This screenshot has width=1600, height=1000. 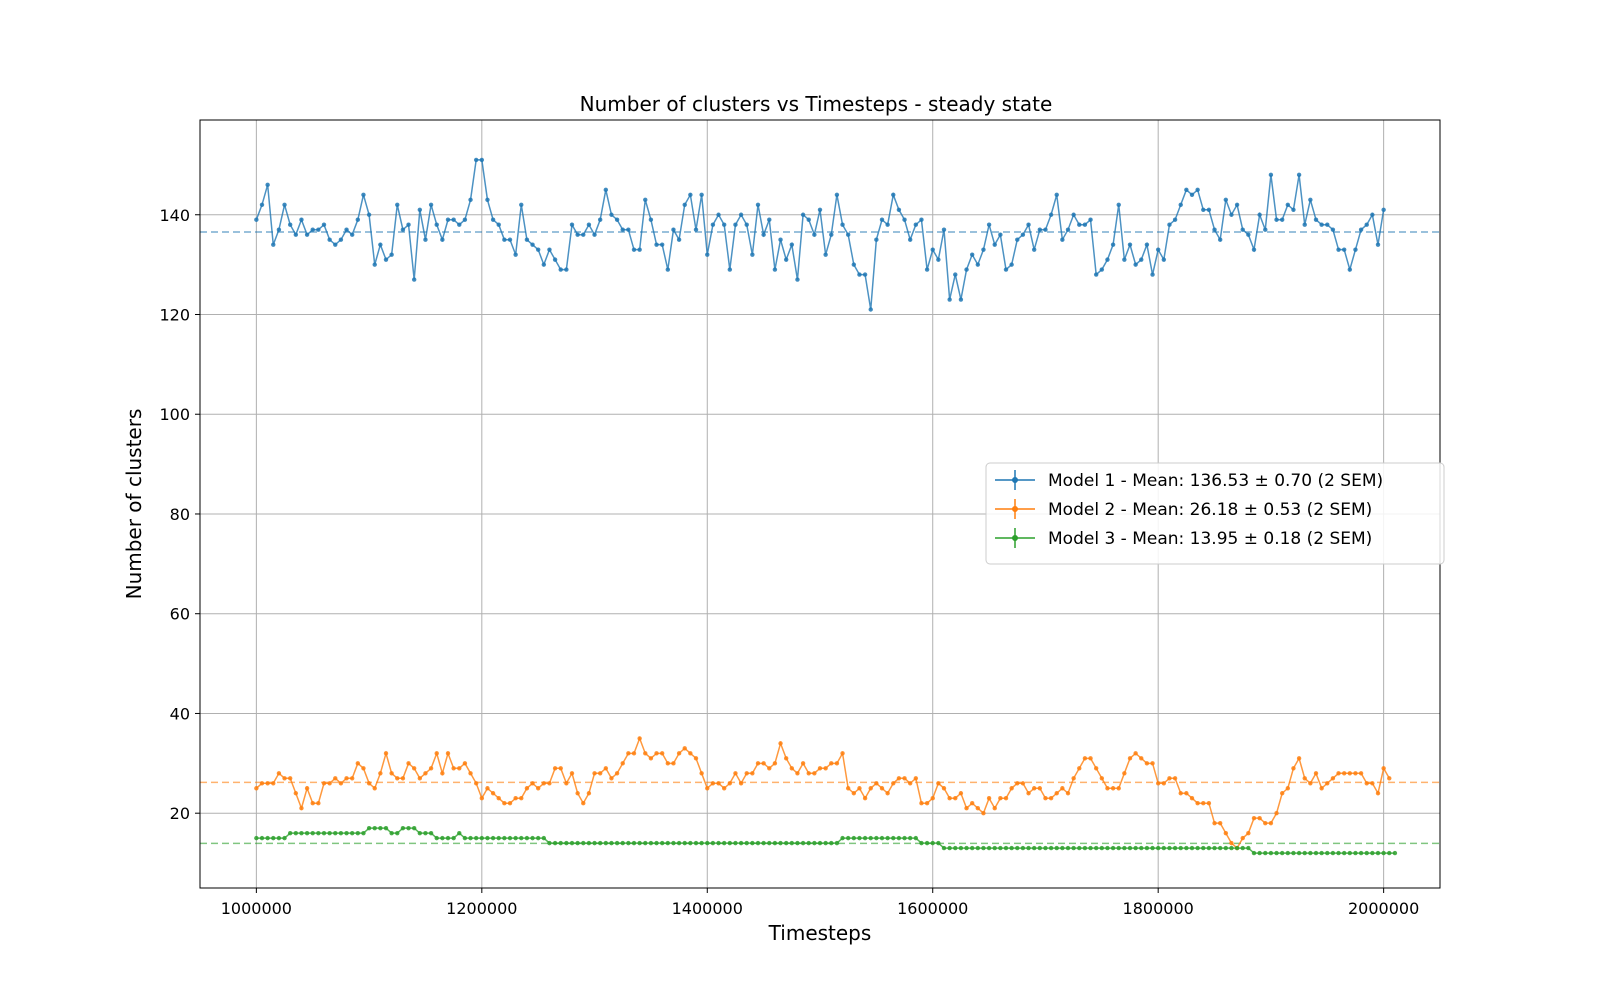 I want to click on y-tick-label: 120, so click(x=174, y=314).